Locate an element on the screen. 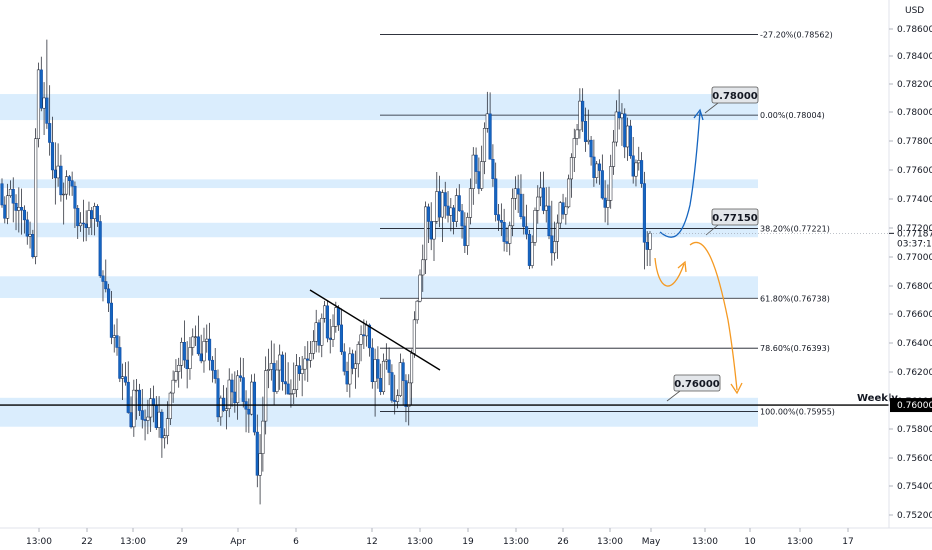  fib-label-0: -27.20%(0.78562) is located at coordinates (796, 34).